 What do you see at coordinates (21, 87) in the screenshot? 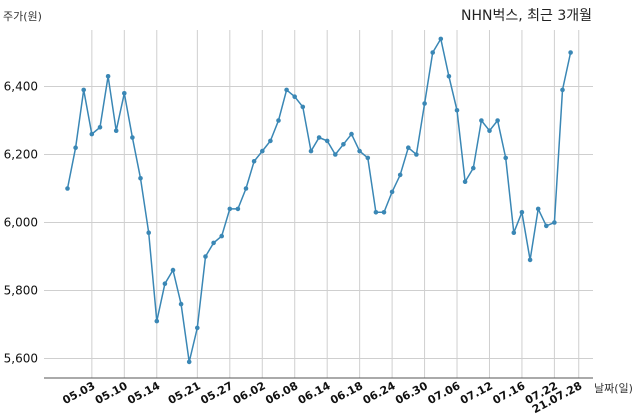
I see `y-tick-label: 6,400` at bounding box center [21, 87].